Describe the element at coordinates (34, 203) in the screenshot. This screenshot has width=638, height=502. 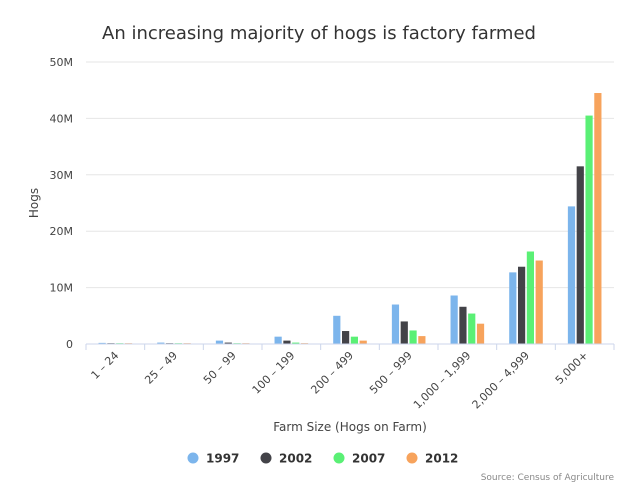
I see `y-axis-title: Hogs` at that location.